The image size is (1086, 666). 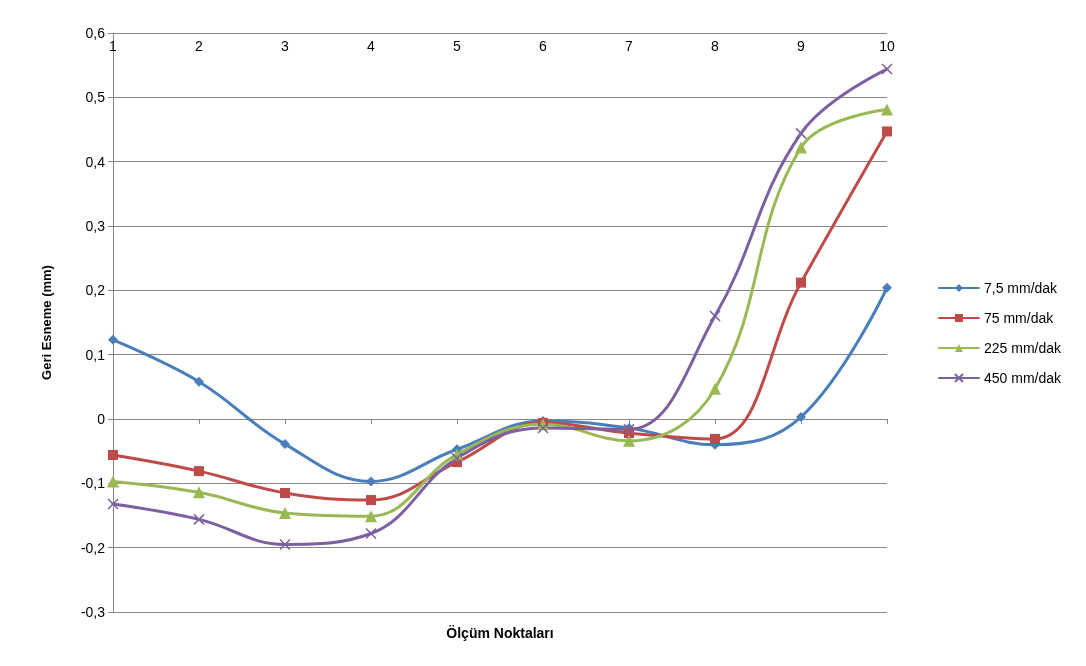 What do you see at coordinates (46, 322) in the screenshot?
I see `y-axis-title: Geri Esneme (mm)` at bounding box center [46, 322].